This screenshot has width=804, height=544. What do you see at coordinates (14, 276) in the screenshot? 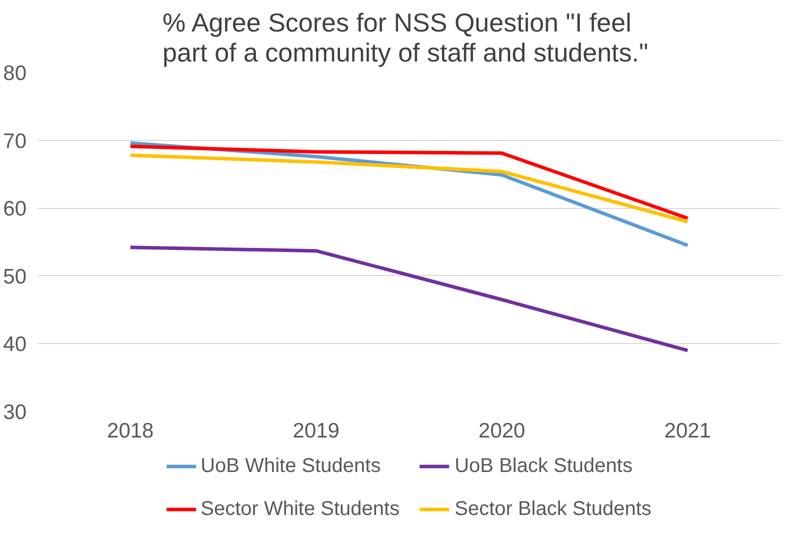
I see `y-tick-label: 50` at bounding box center [14, 276].